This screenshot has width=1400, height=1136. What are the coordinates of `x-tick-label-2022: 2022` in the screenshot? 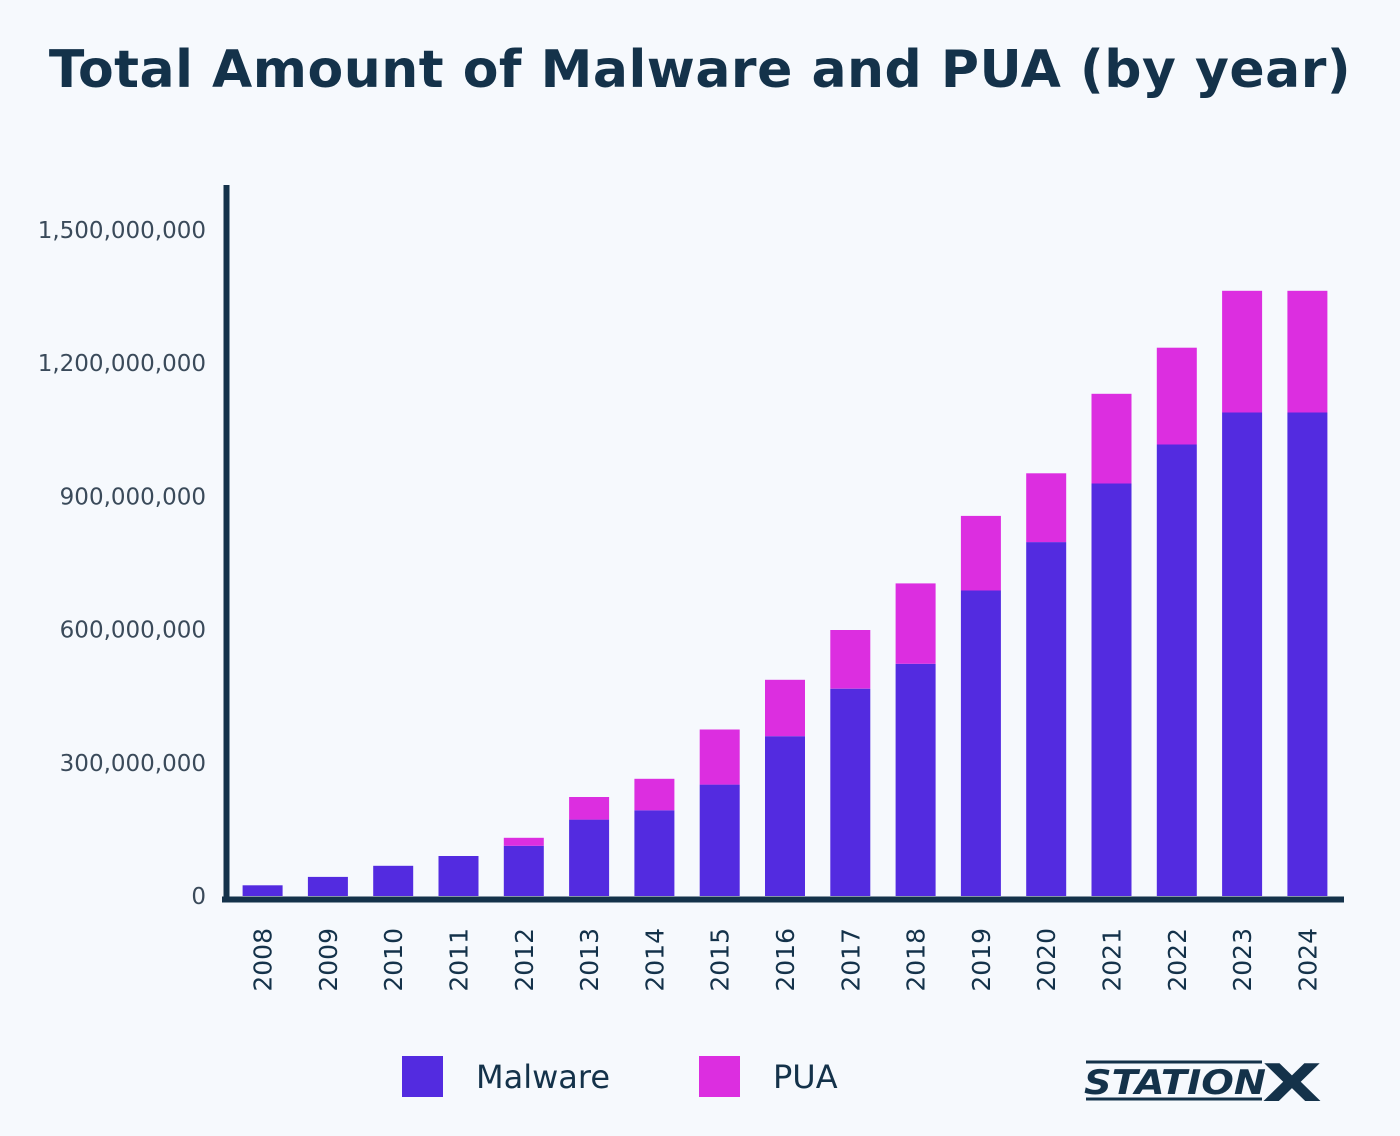 It's located at (1177, 960).